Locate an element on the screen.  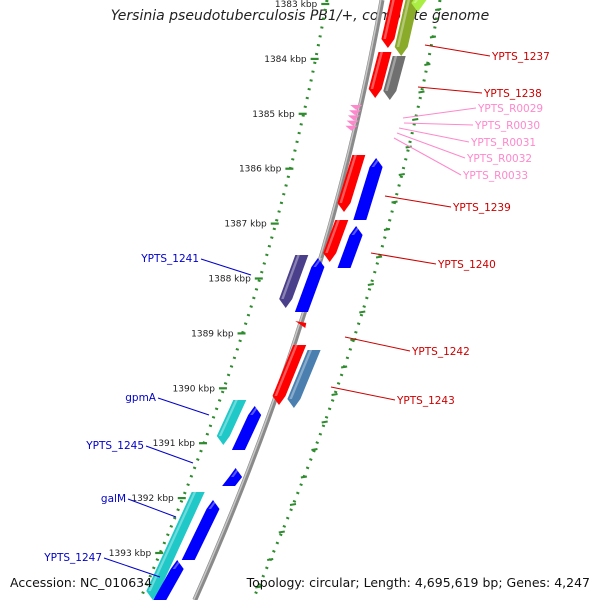
gene-gpma-body is located at coordinates (231, 422).